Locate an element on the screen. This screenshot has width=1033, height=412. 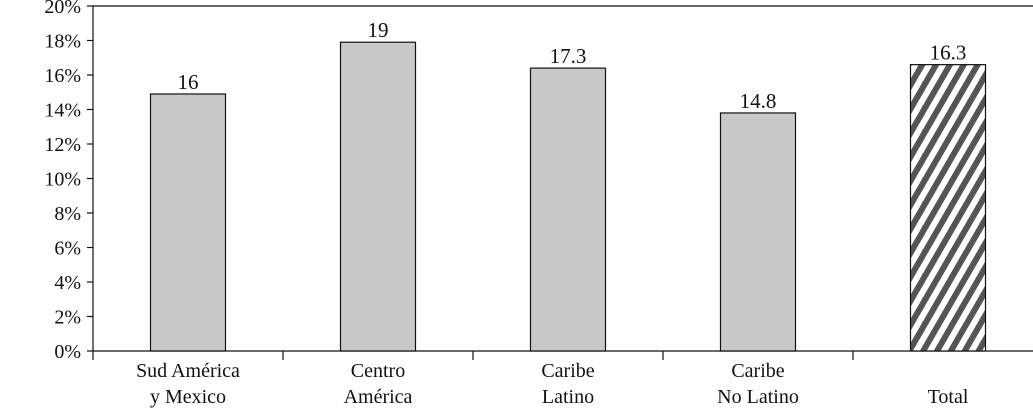
y-tick-label: 18% is located at coordinates (62, 42).